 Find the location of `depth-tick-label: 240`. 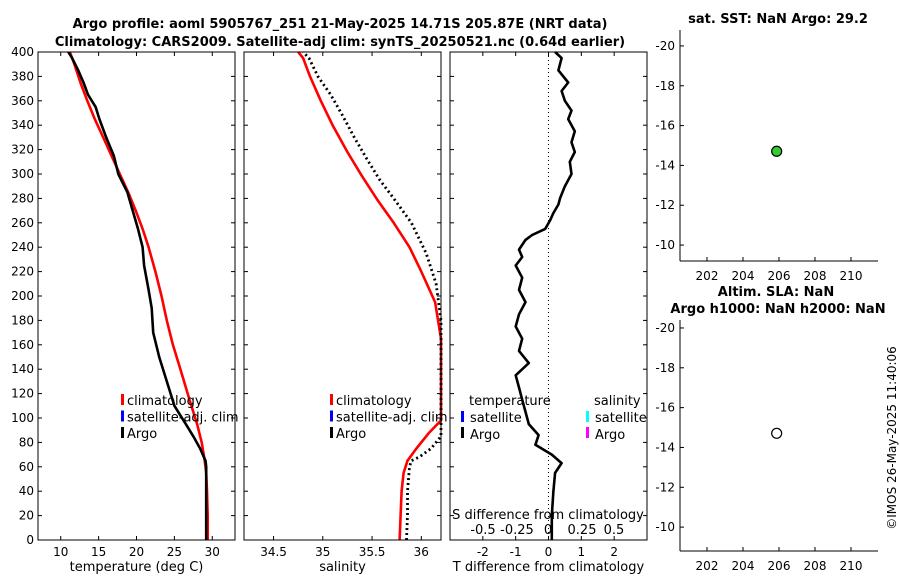

depth-tick-label: 240 is located at coordinates (22, 247).